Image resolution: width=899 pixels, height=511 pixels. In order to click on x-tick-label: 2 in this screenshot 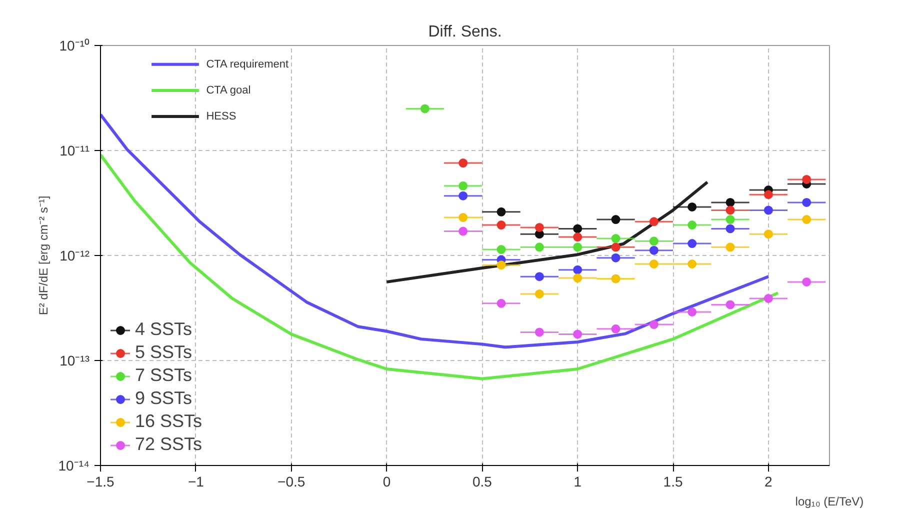, I will do `click(768, 482)`.